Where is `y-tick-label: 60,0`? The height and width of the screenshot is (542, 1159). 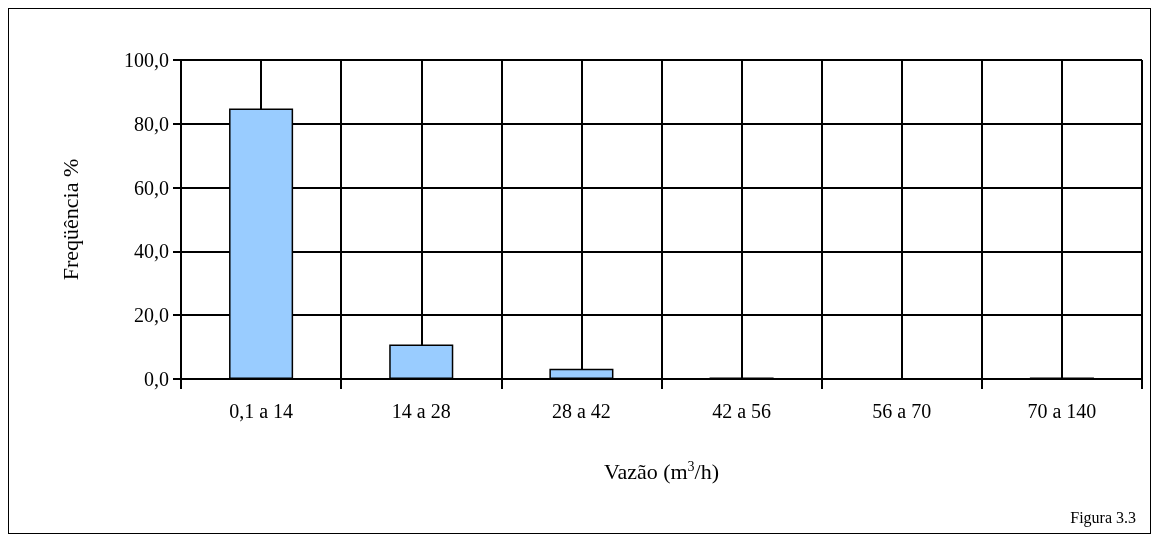
y-tick-label: 60,0 is located at coordinates (151, 187).